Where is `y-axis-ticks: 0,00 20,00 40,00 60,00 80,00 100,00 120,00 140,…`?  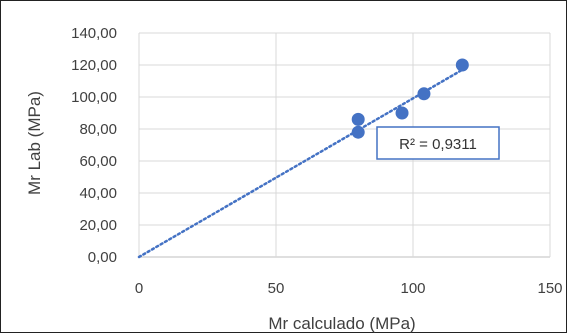
y-axis-ticks: 0,00 20,00 40,00 60,00 80,00 100,00 120,00 140,… is located at coordinates (94, 145).